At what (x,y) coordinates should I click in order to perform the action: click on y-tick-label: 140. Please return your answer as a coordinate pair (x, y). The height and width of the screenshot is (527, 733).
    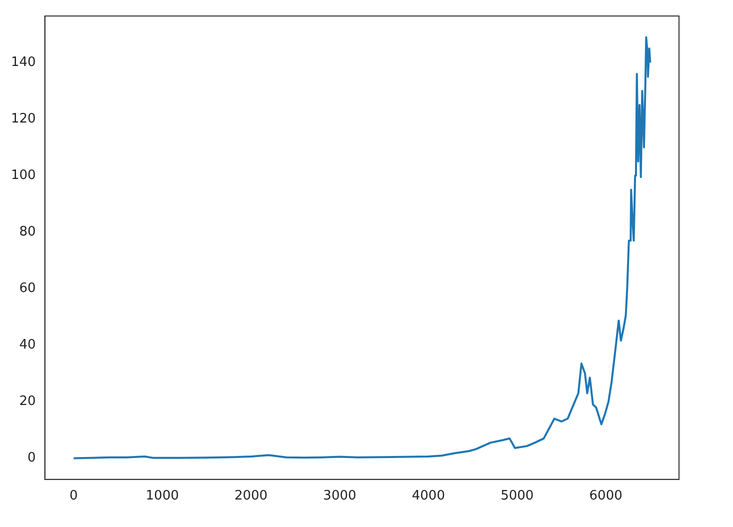
    Looking at the image, I should click on (23, 62).